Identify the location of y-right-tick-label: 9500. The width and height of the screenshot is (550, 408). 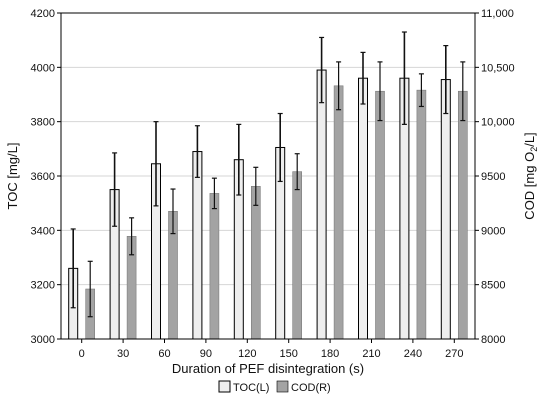
(493, 177).